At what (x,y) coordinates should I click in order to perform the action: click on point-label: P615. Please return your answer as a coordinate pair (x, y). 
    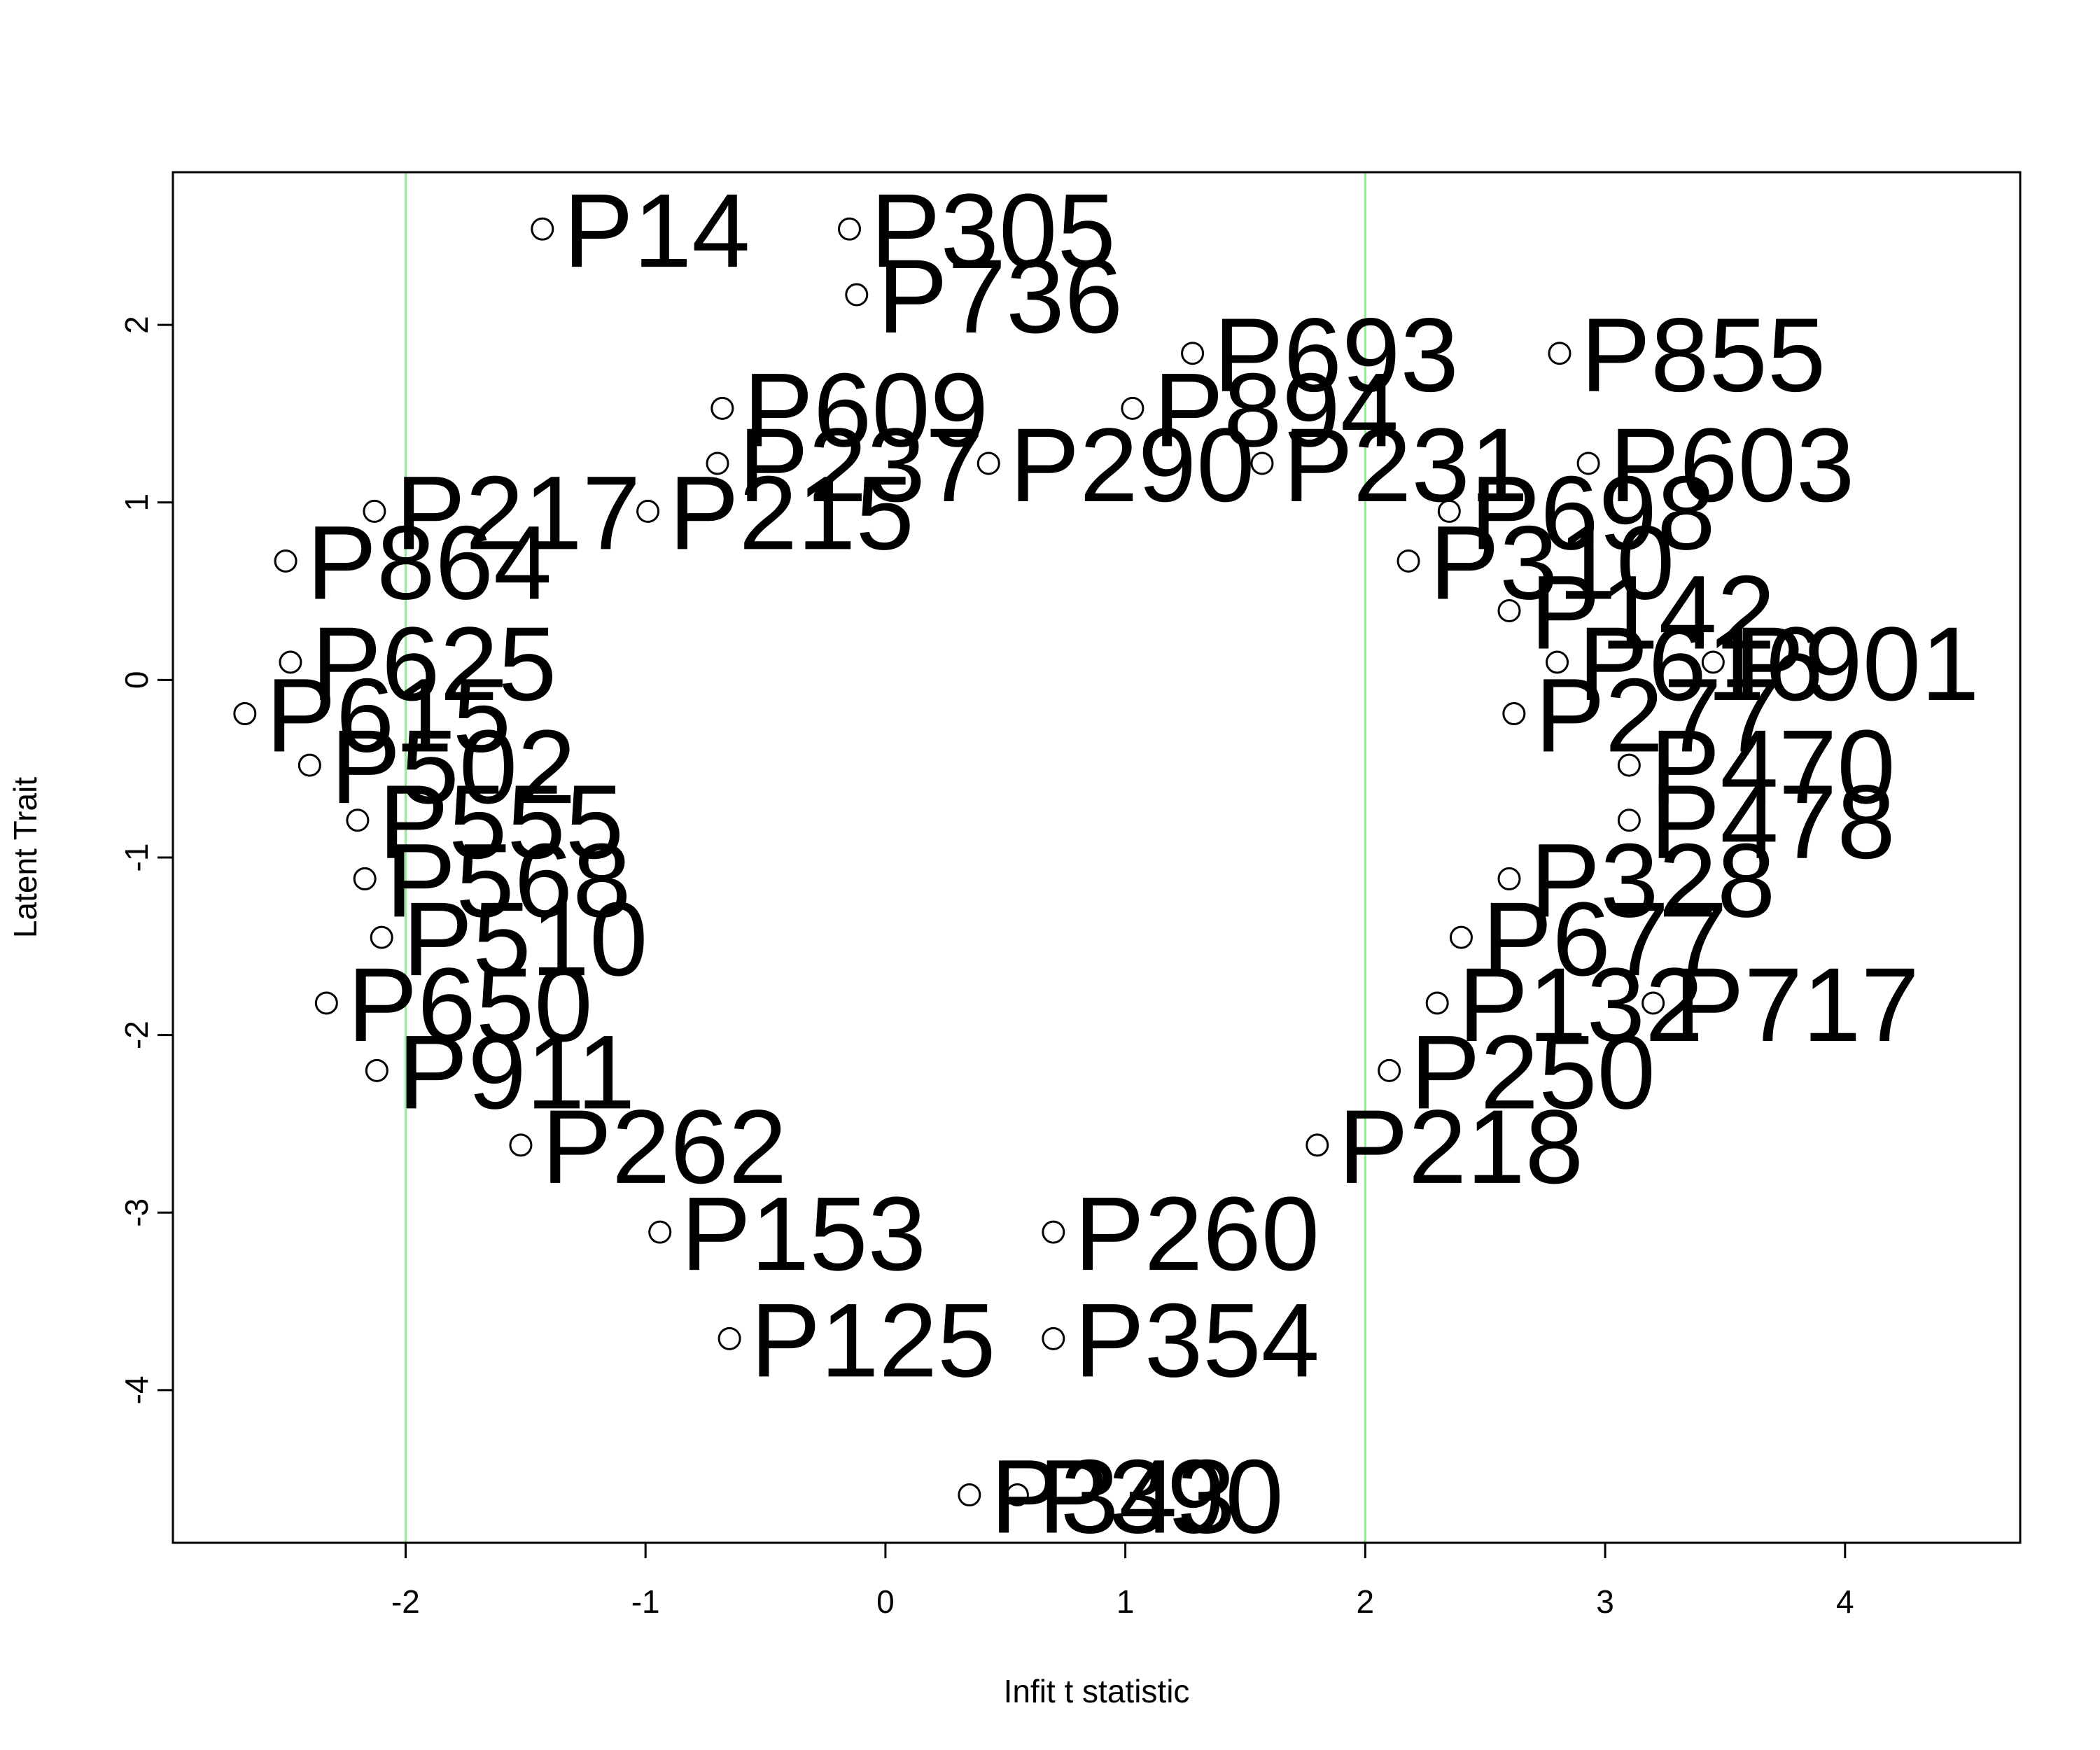
    Looking at the image, I should click on (388, 715).